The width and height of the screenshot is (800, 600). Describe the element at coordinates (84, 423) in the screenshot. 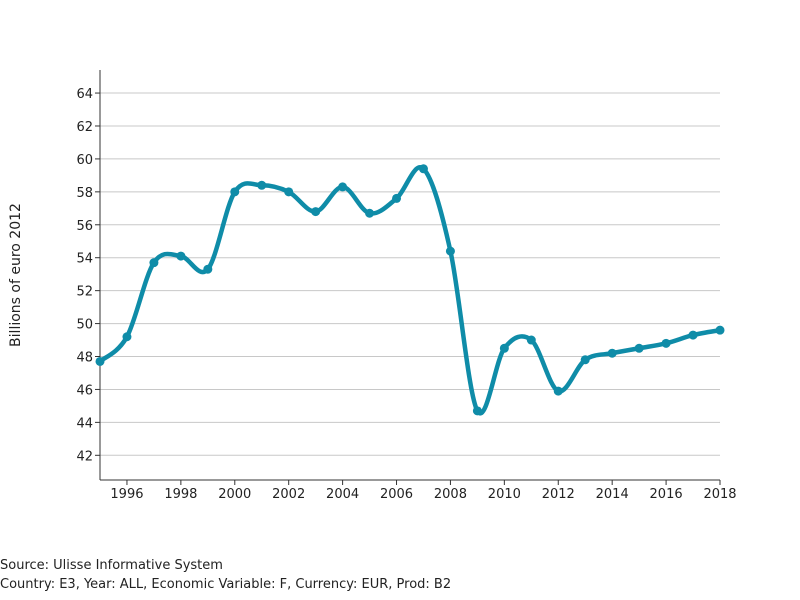

I see `y-tick-label: 44` at that location.